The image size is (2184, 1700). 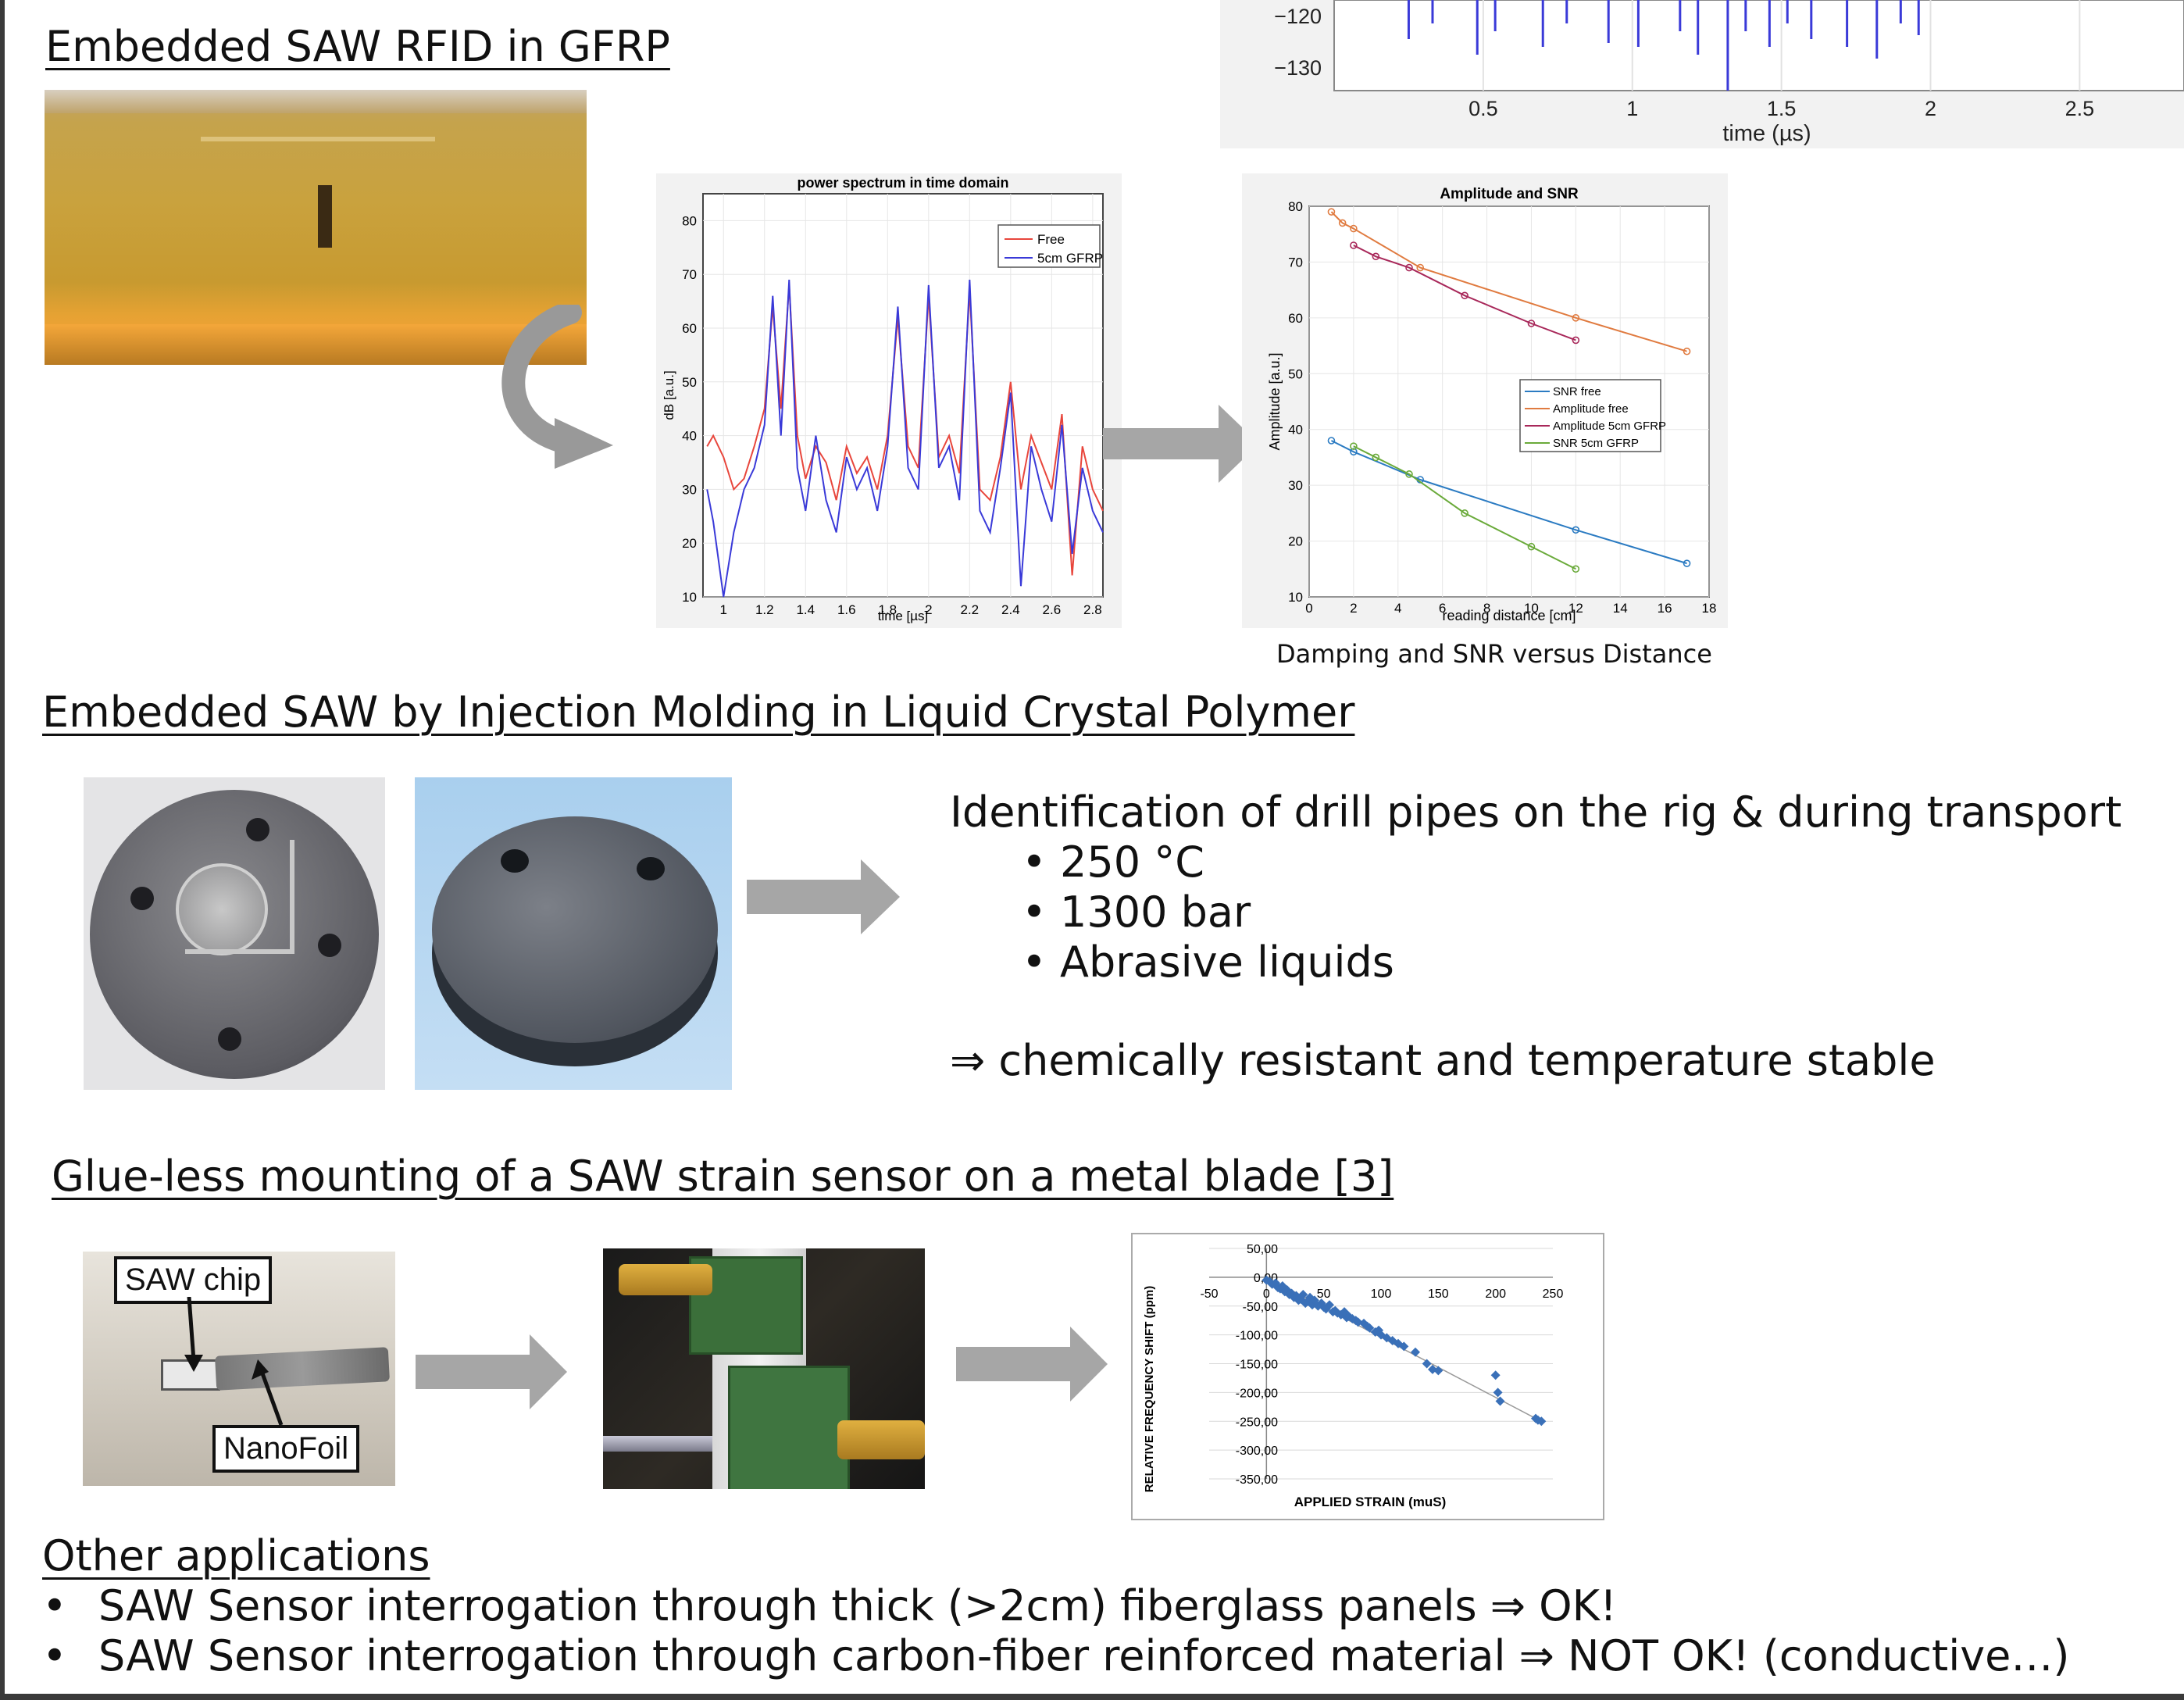 I want to click on amp-ylabel: Amplitude [a.u.], so click(x=1275, y=401).